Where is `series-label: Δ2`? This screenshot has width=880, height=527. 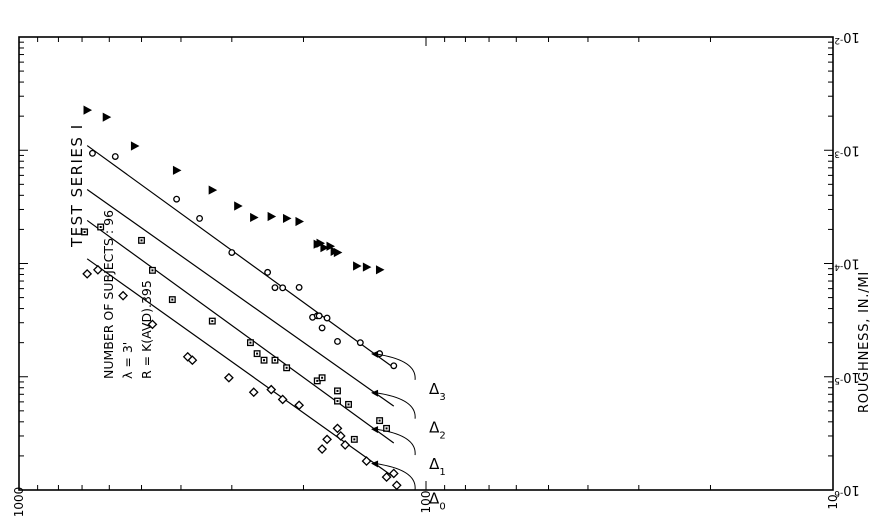 series-label: Δ2 is located at coordinates (437, 430).